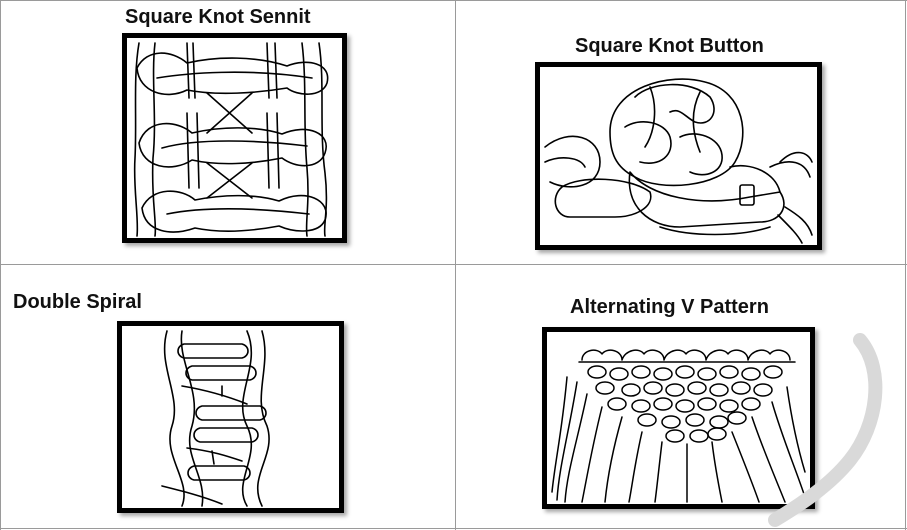  I want to click on table-border-bottom, so click(453, 528).